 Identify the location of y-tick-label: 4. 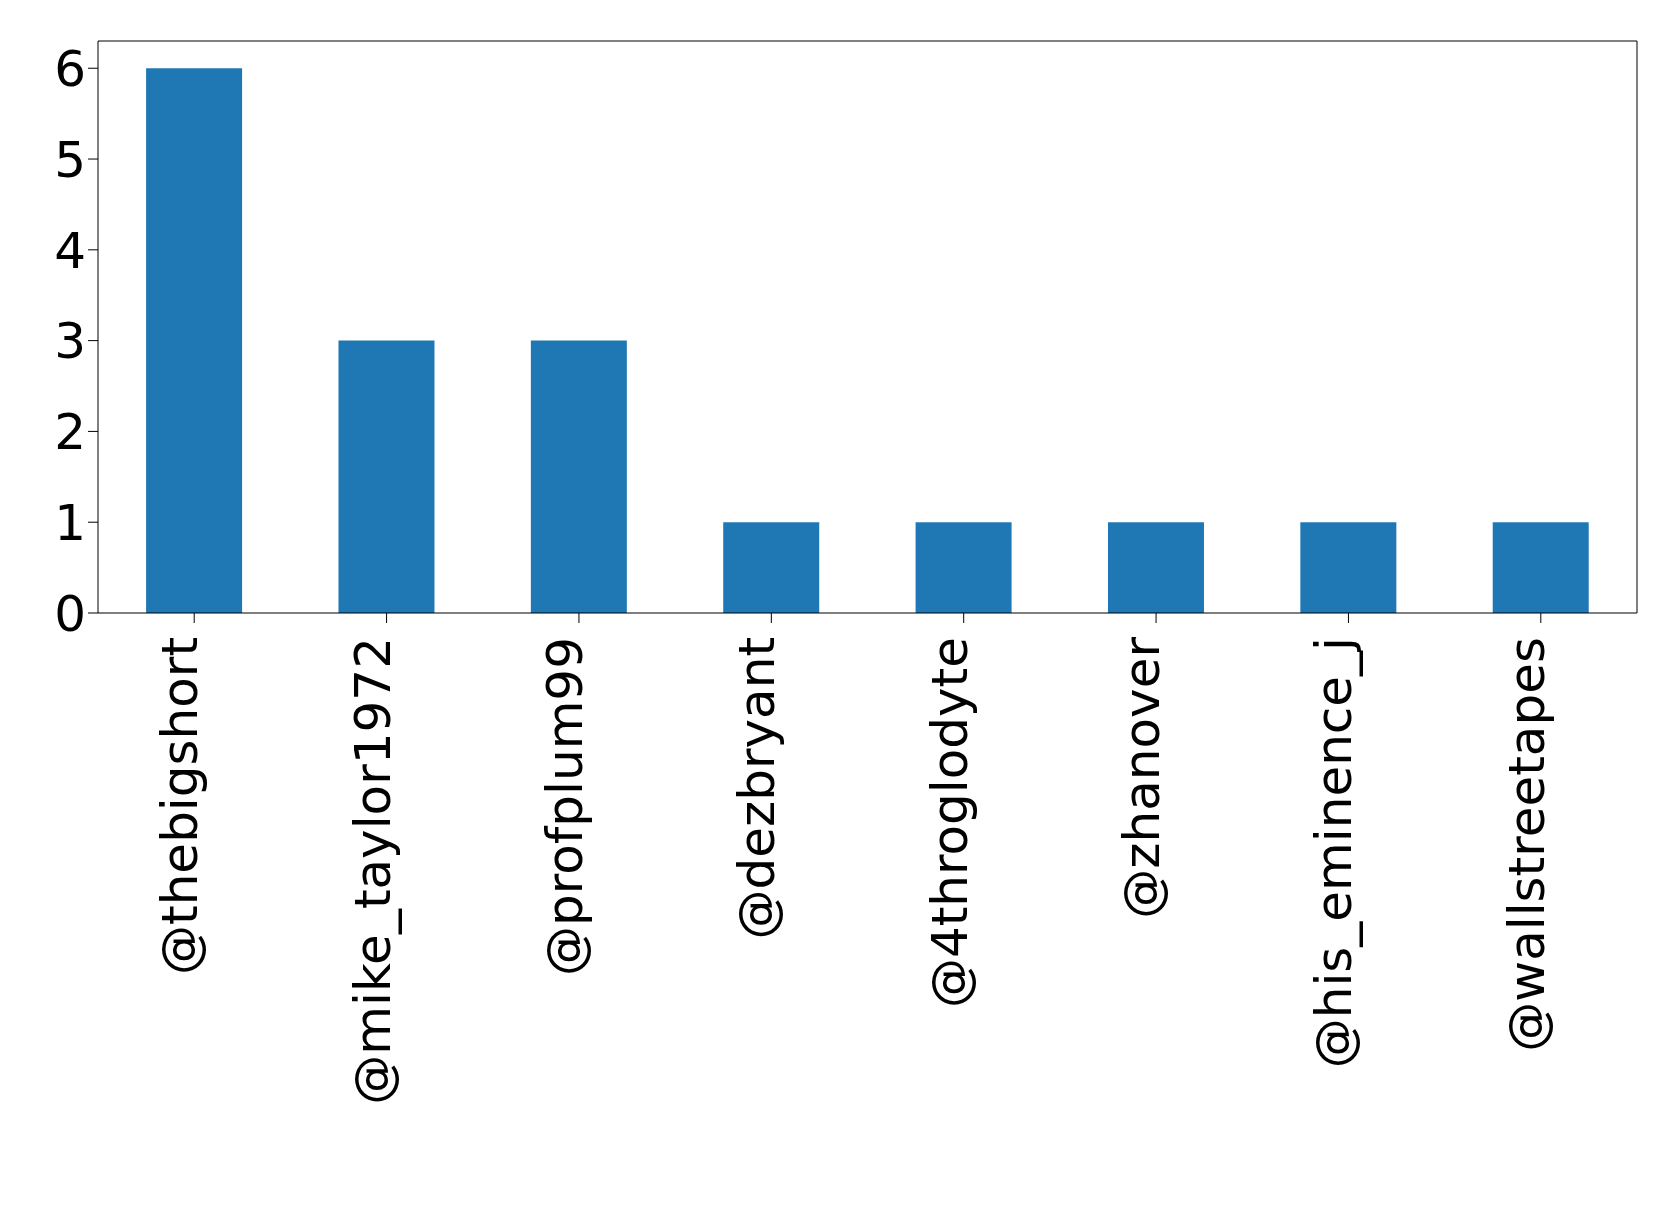
(70, 250).